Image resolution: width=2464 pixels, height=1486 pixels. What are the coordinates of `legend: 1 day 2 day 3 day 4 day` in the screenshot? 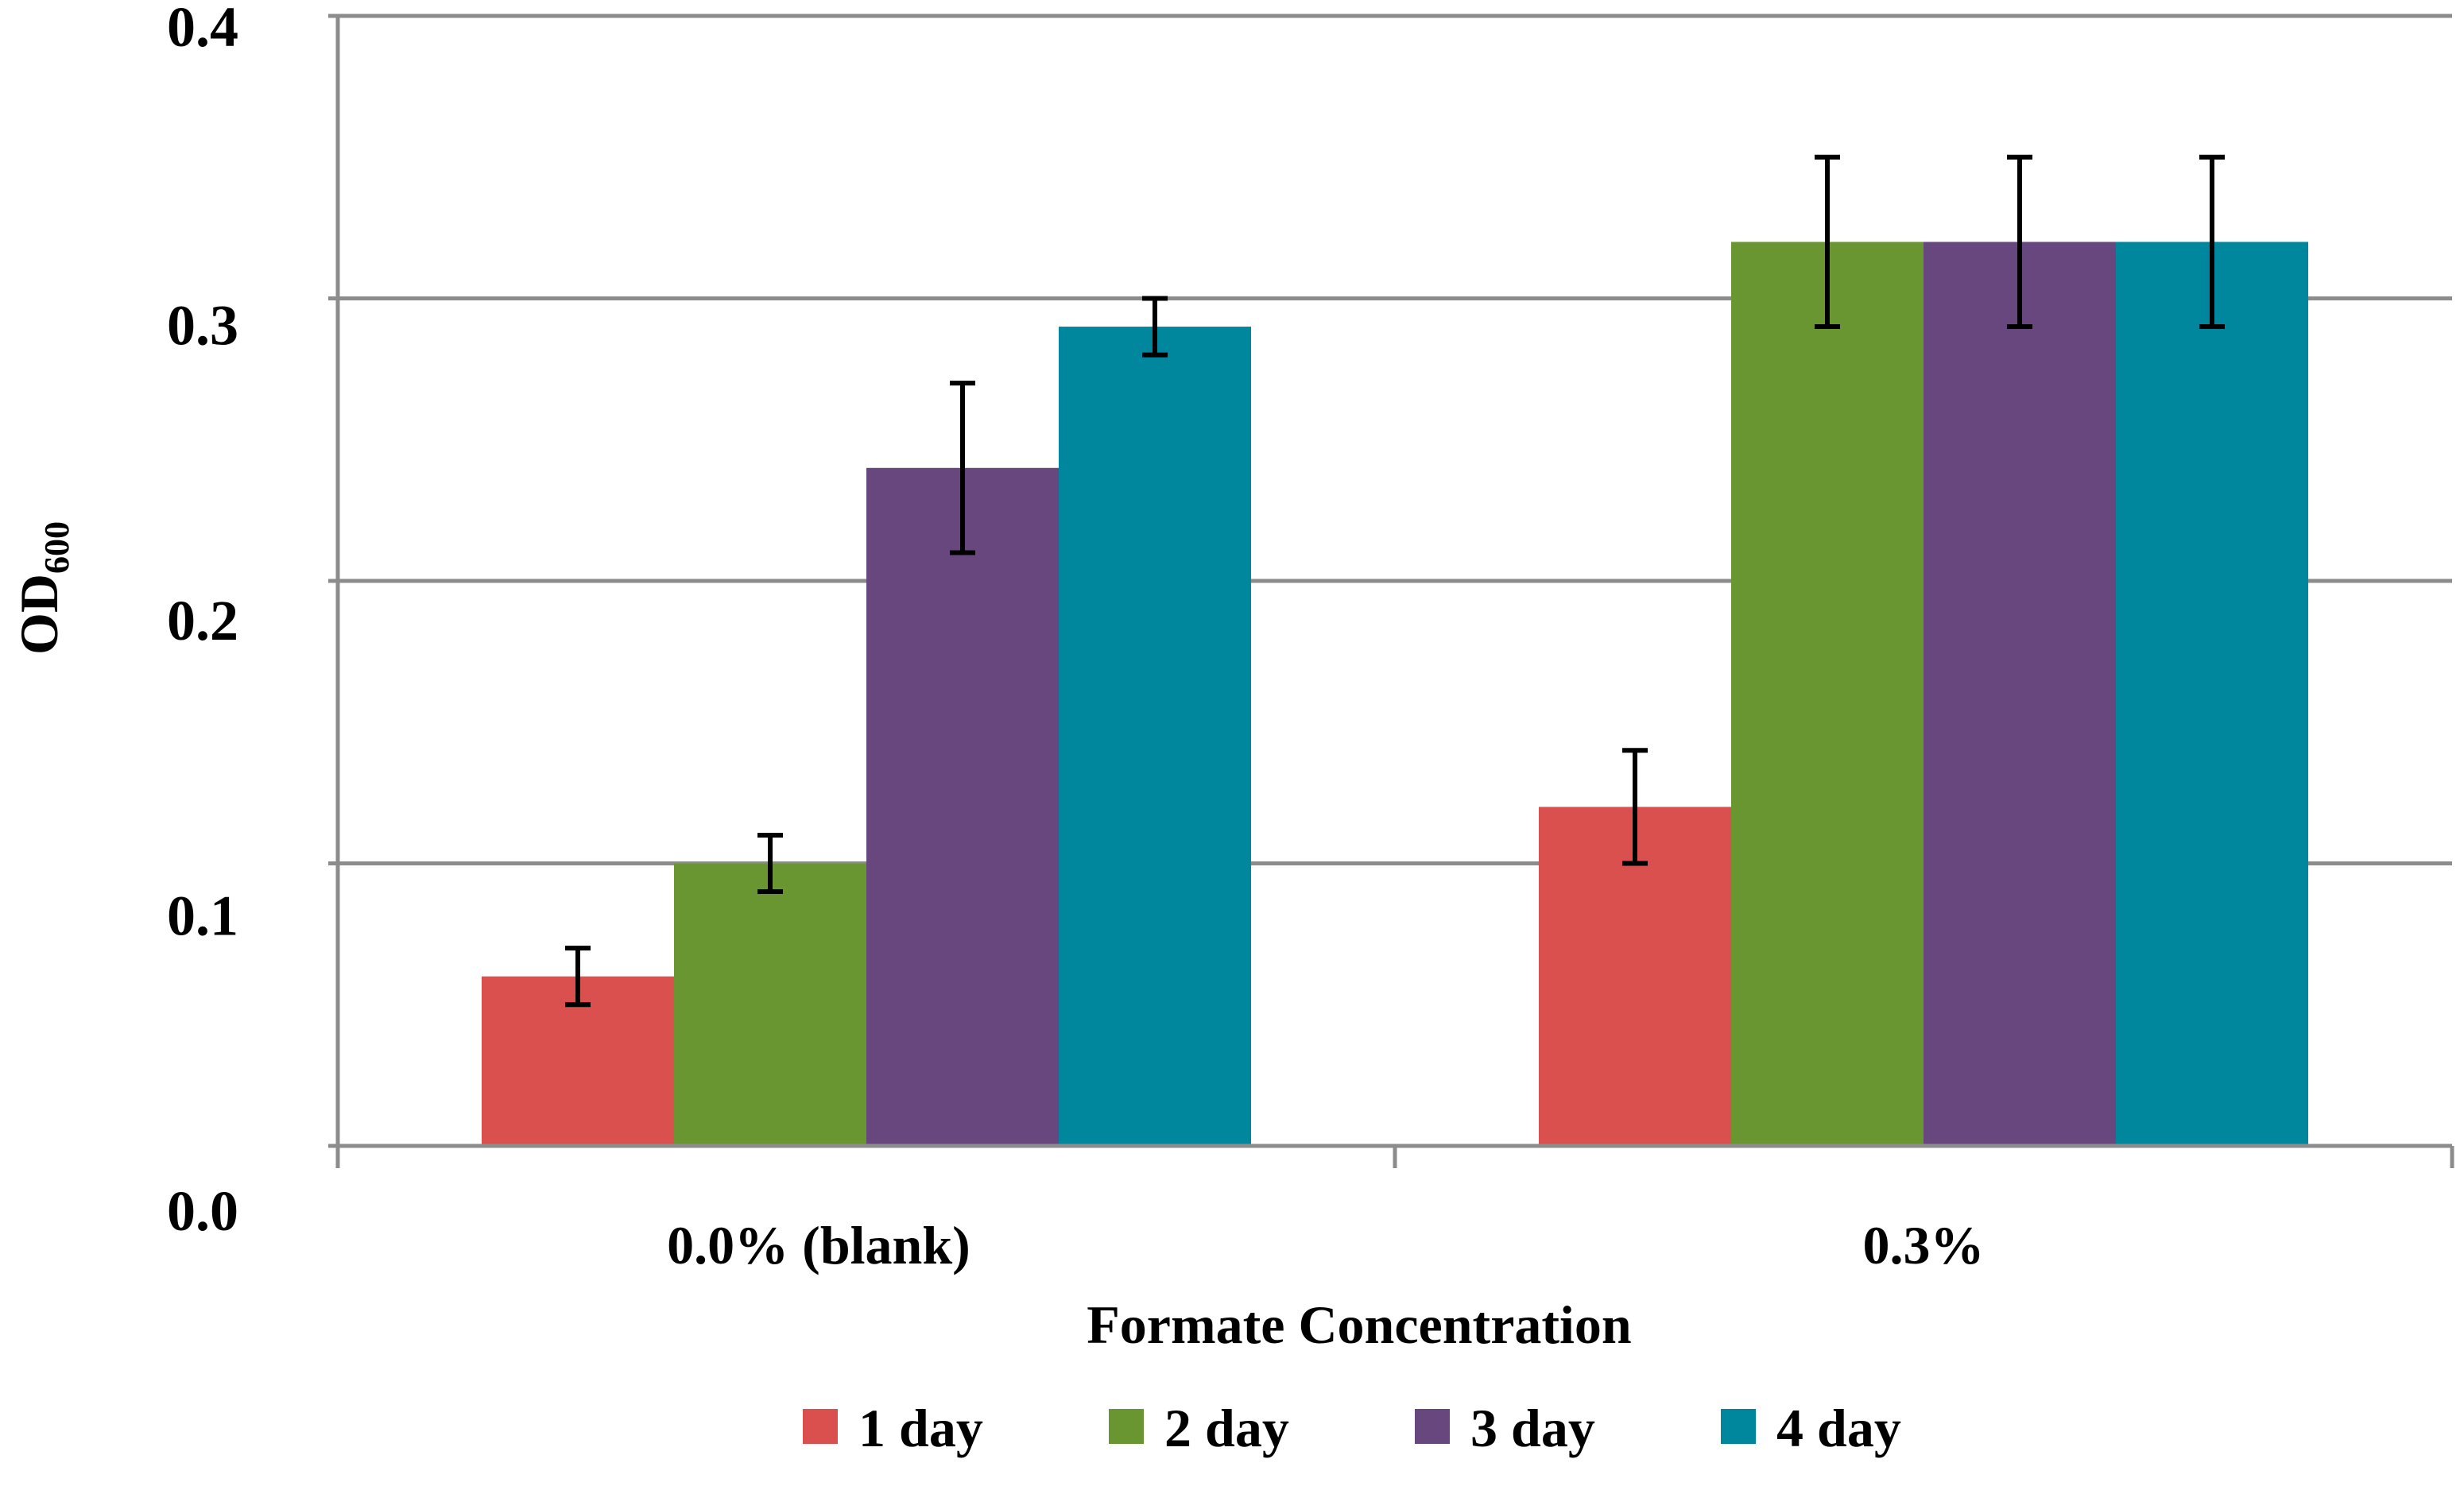 It's located at (1352, 1428).